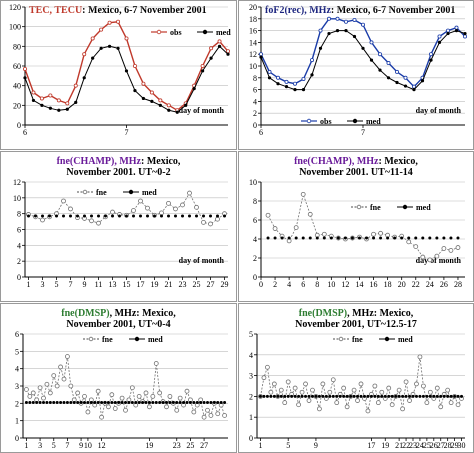 This screenshot has height=453, width=474. Describe the element at coordinates (251, 438) in the screenshot. I see `y-tick-label: 0` at that location.